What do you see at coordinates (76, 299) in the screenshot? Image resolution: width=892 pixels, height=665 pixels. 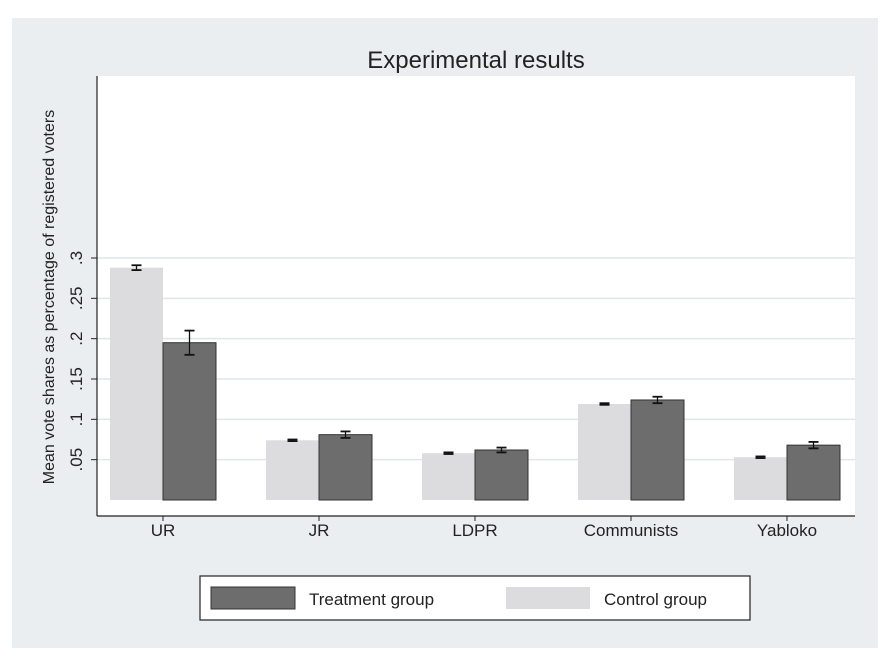 I see `y-tick-label: .25` at bounding box center [76, 299].